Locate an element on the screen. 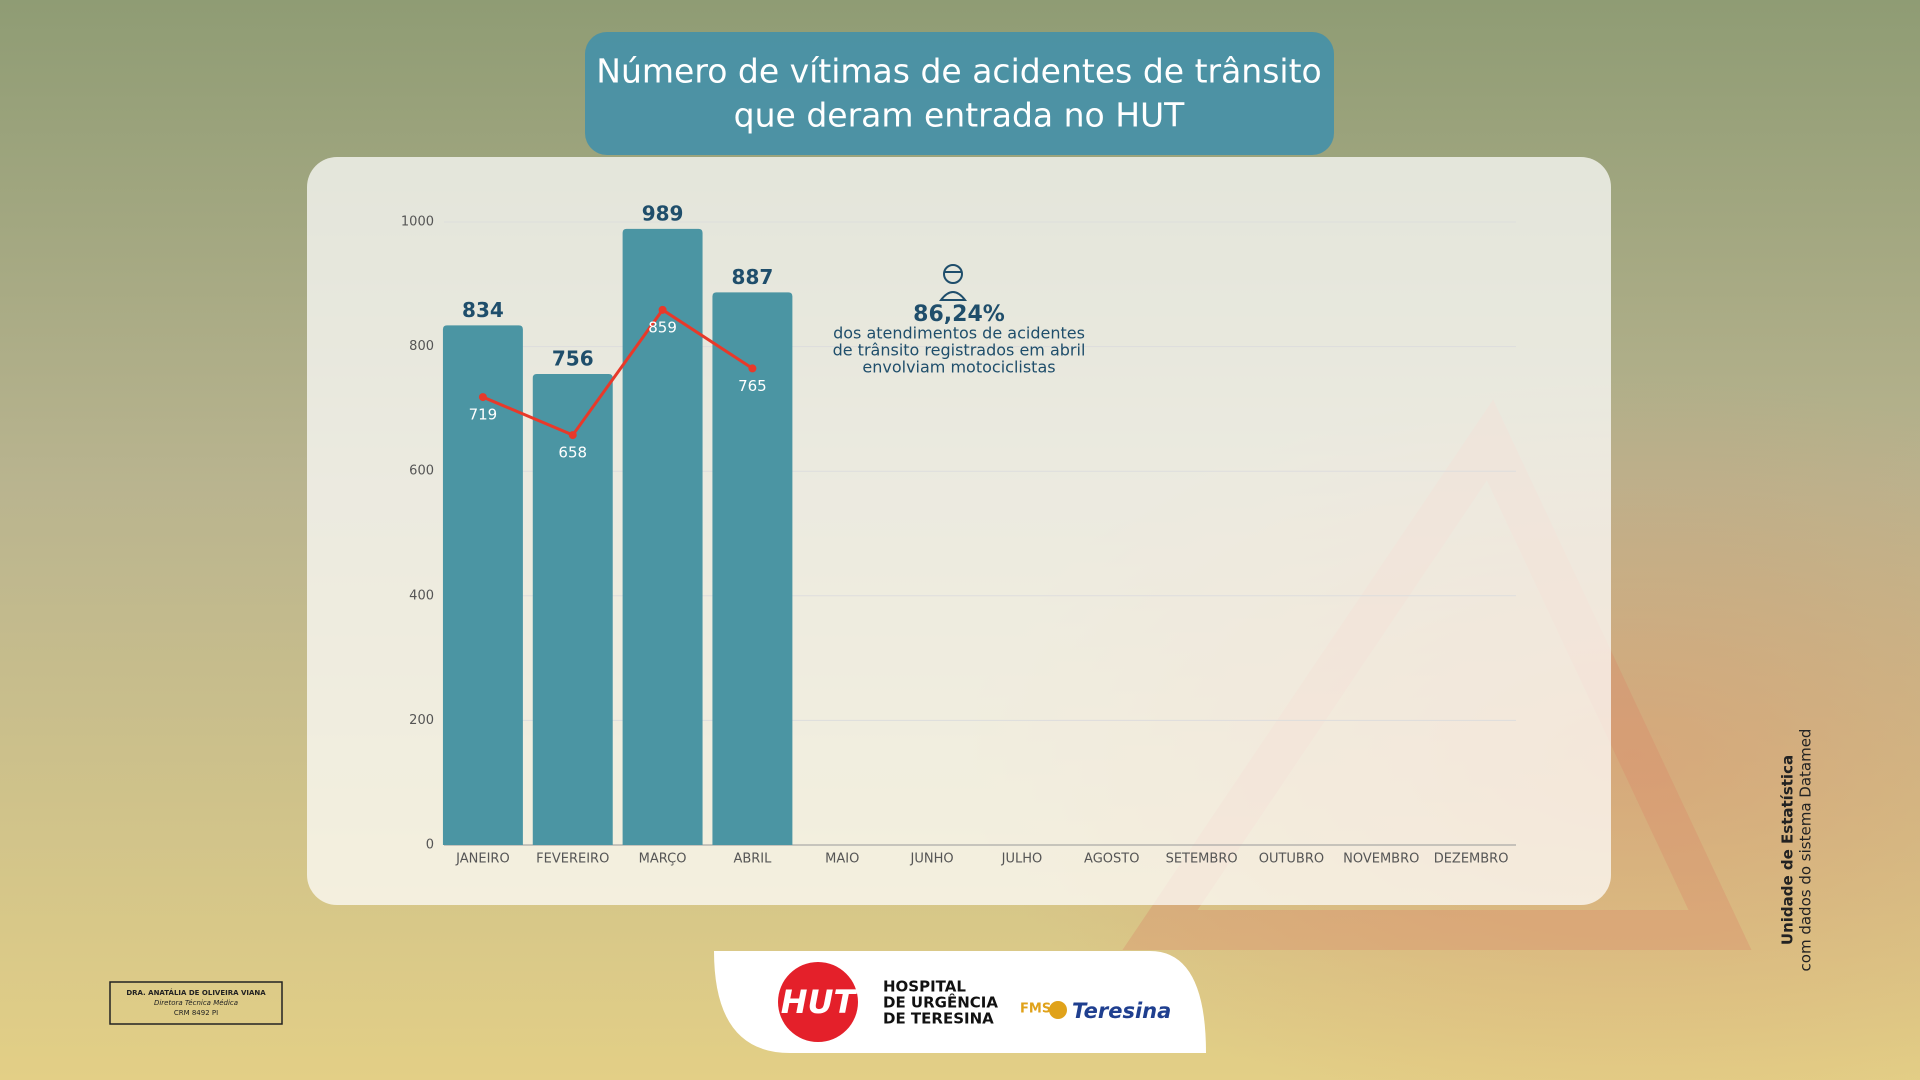 Image resolution: width=1920 pixels, height=1080 pixels. annotation-text: envolviam motociclistas is located at coordinates (958, 367).